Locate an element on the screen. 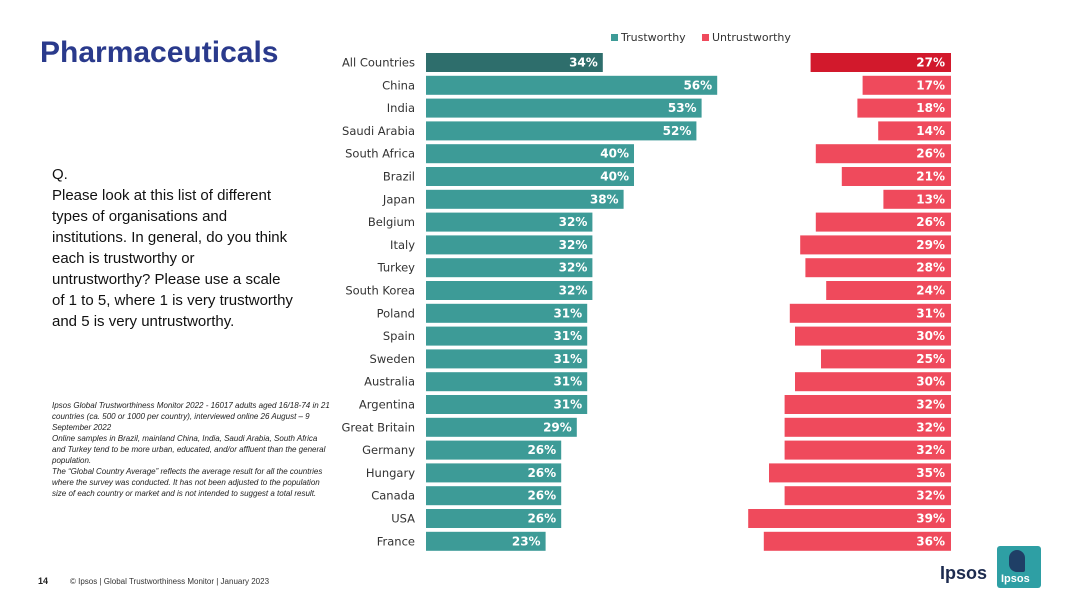 The width and height of the screenshot is (1080, 607). untrustworthy-value-label: 25% is located at coordinates (930, 359).